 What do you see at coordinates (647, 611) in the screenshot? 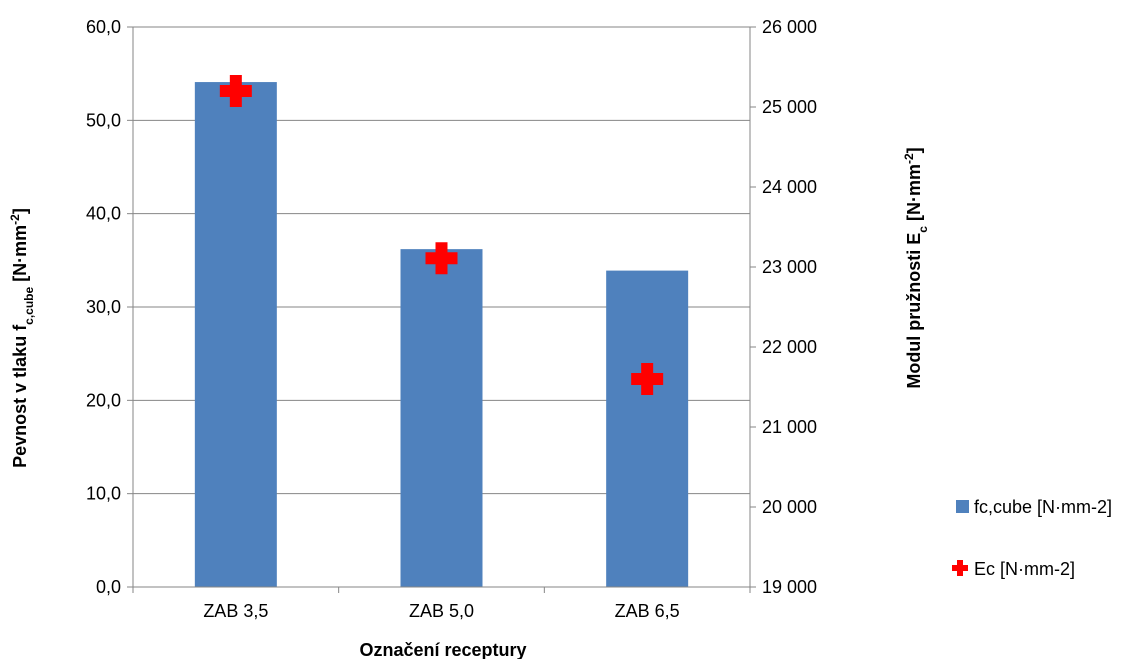
I see `x-tick-label: ZAB 6,5` at bounding box center [647, 611].